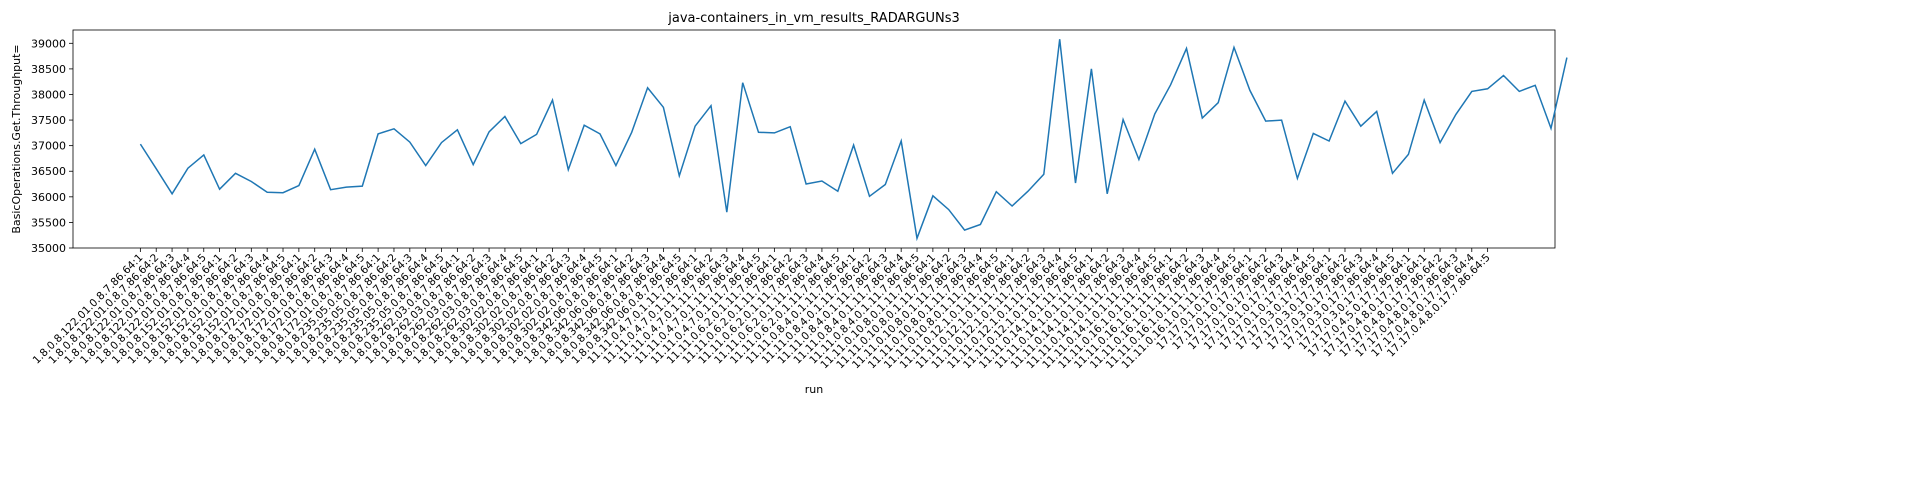  Describe the element at coordinates (16, 138) in the screenshot. I see `y-axis-label: BasicOperations.Get.Throughput=` at that location.